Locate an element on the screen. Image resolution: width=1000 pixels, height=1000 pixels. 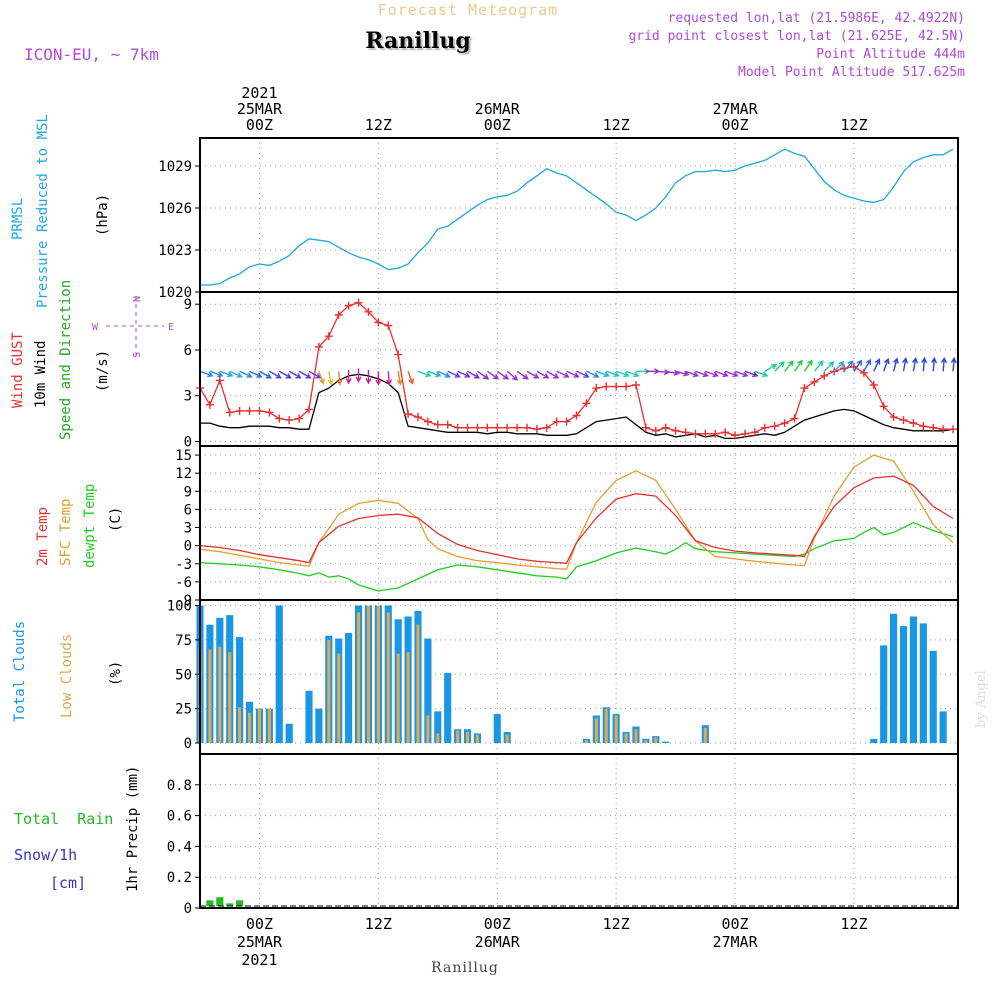
temp-sfc-label: SFC Temp is located at coordinates (66, 532).